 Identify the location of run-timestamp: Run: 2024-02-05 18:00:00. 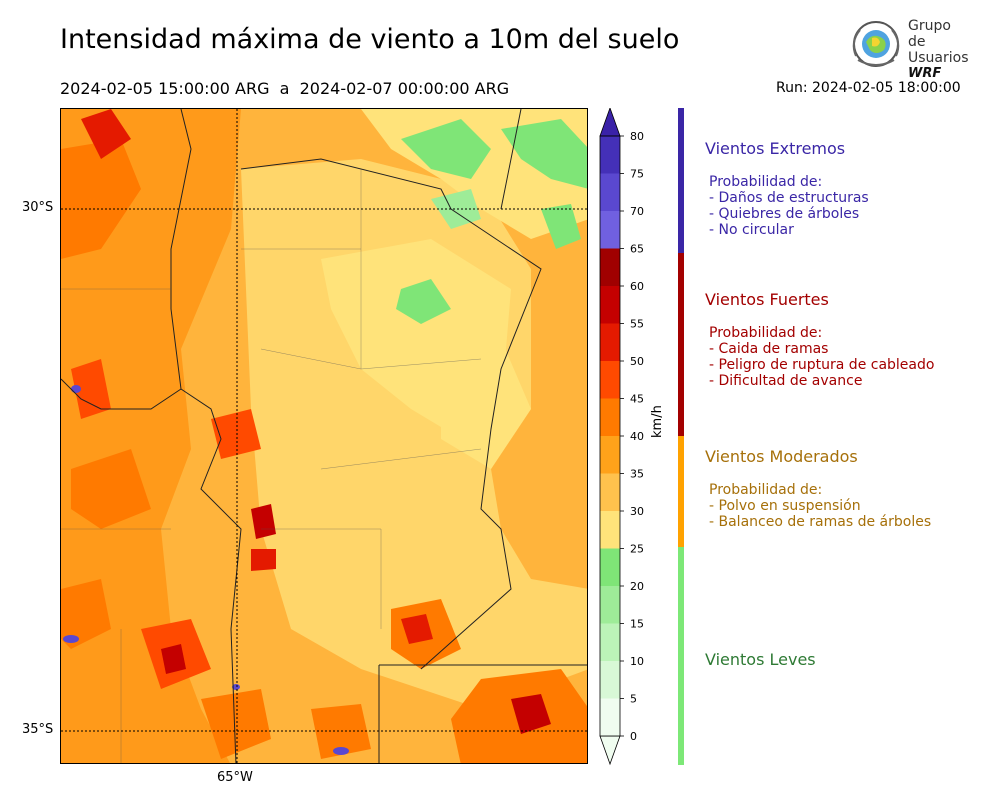
(868, 88).